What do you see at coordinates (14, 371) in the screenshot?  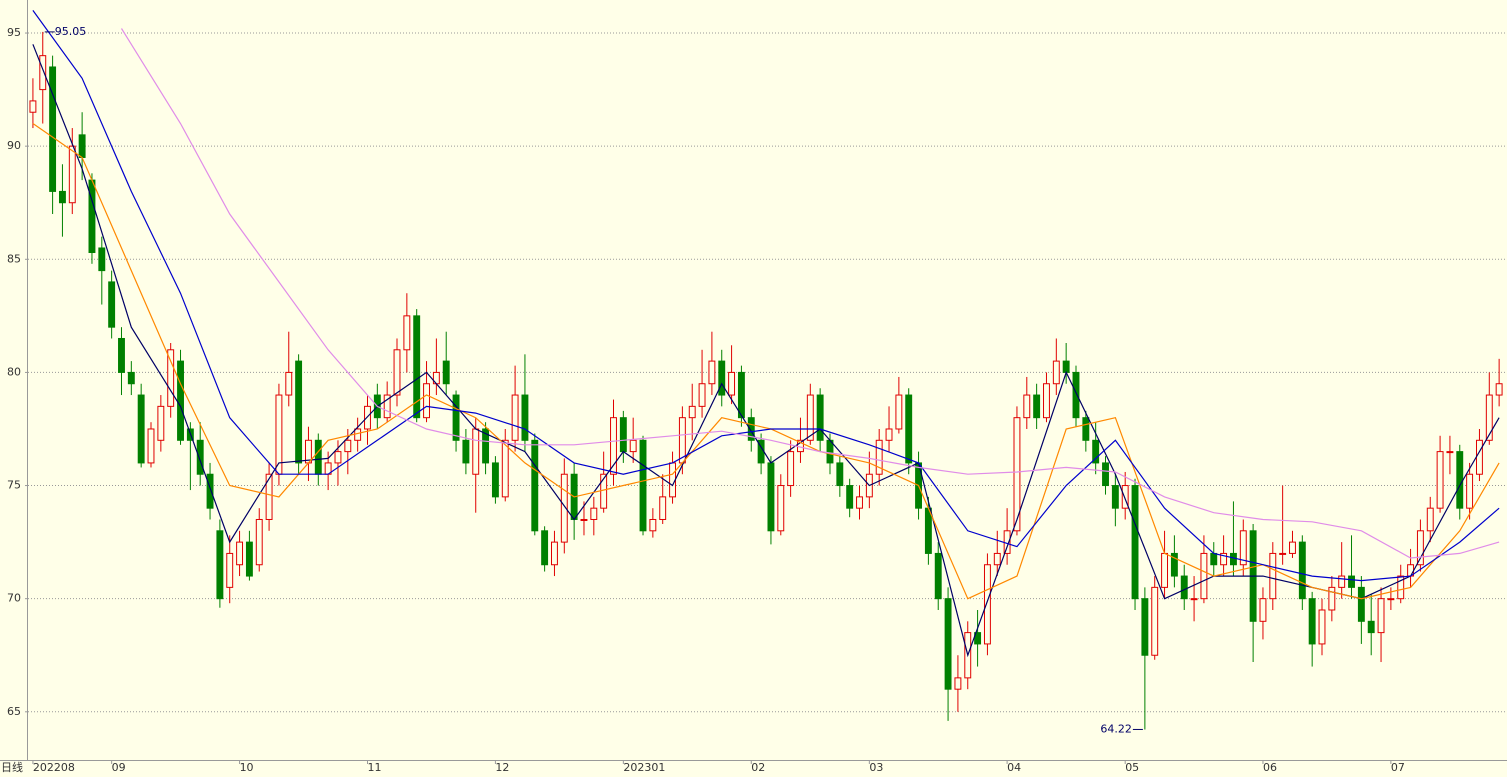 I see `y-tick-label: 80` at bounding box center [14, 371].